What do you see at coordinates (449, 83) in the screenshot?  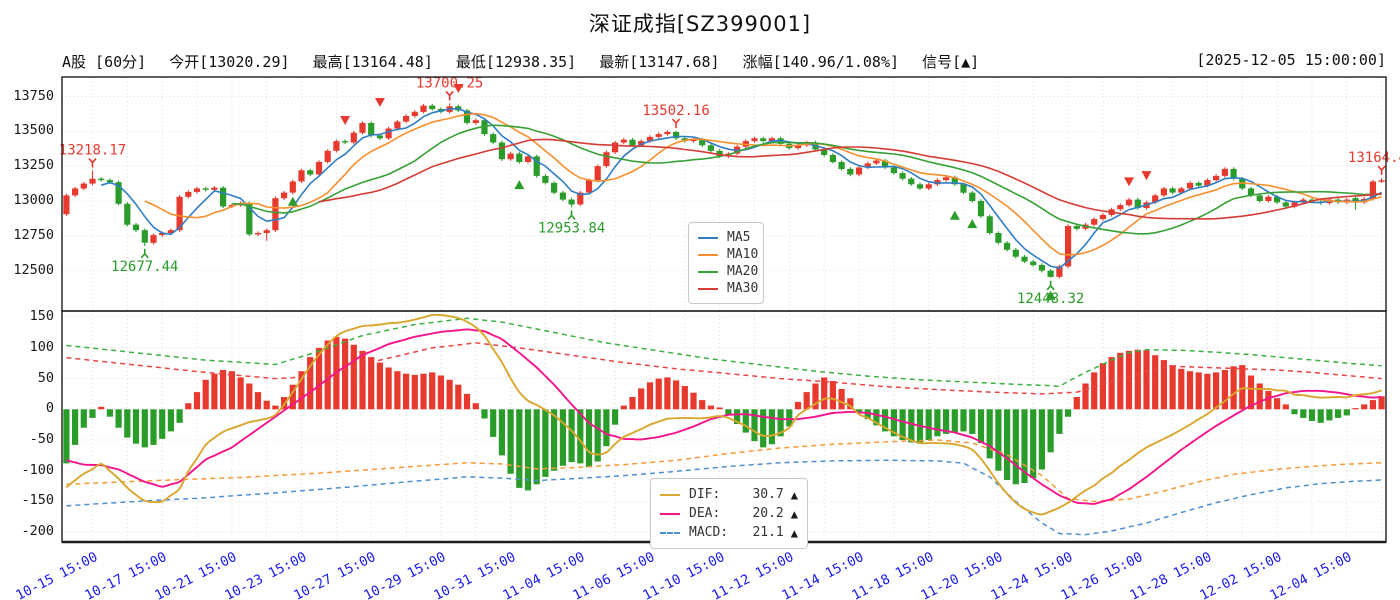 I see `peak-price-label: 13700.25` at bounding box center [449, 83].